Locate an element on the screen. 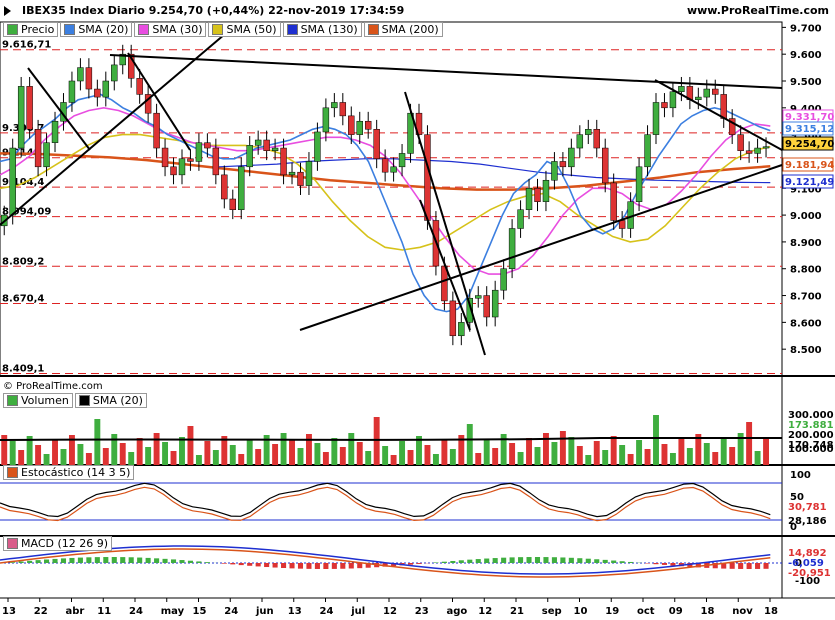  volume-sma-value: 170.748 is located at coordinates (811, 445).